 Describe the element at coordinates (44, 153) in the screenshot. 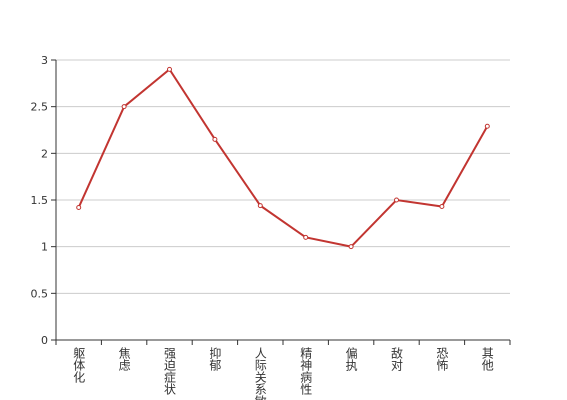

I see `y-tick-label: 2` at that location.